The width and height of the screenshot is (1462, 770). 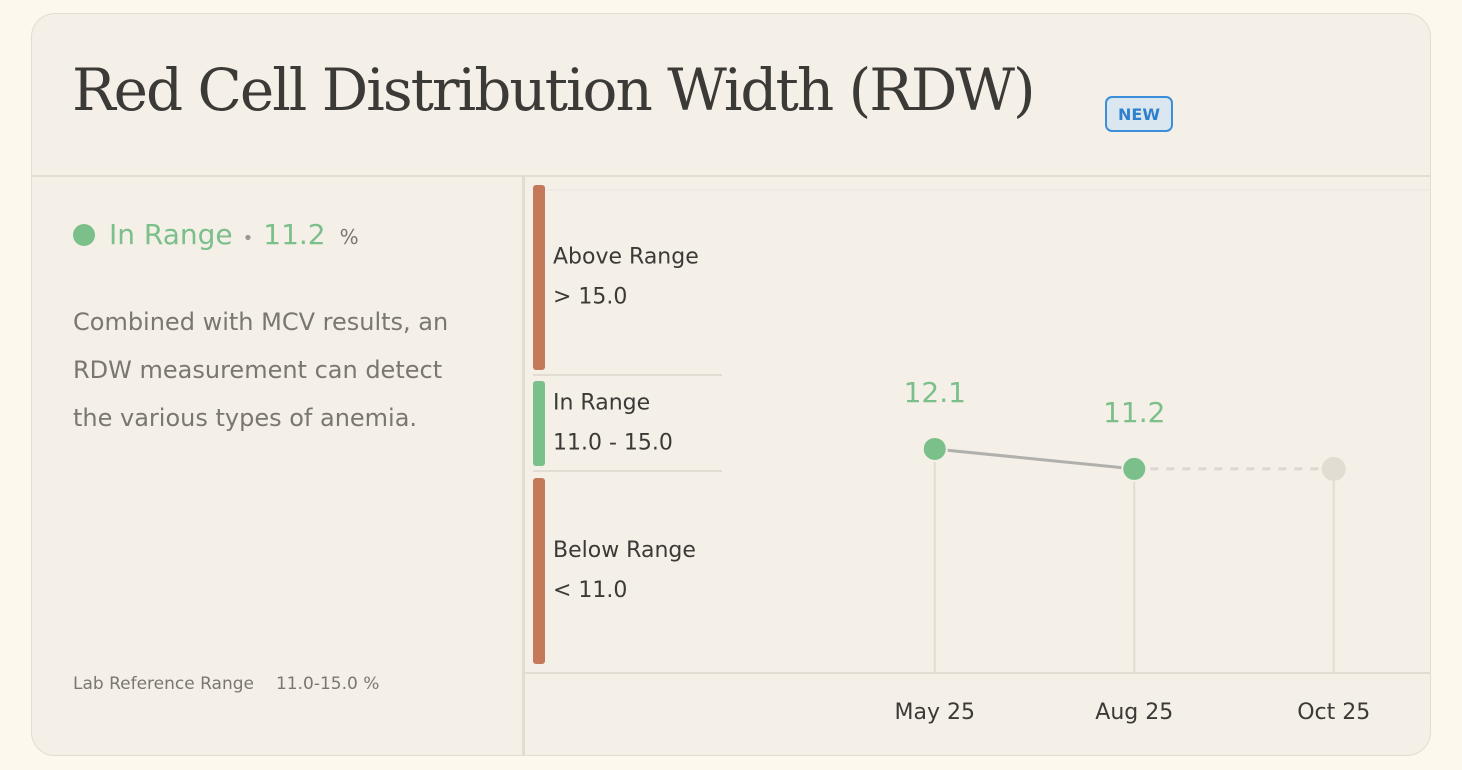 I want to click on status-value: 11.2, so click(x=294, y=234).